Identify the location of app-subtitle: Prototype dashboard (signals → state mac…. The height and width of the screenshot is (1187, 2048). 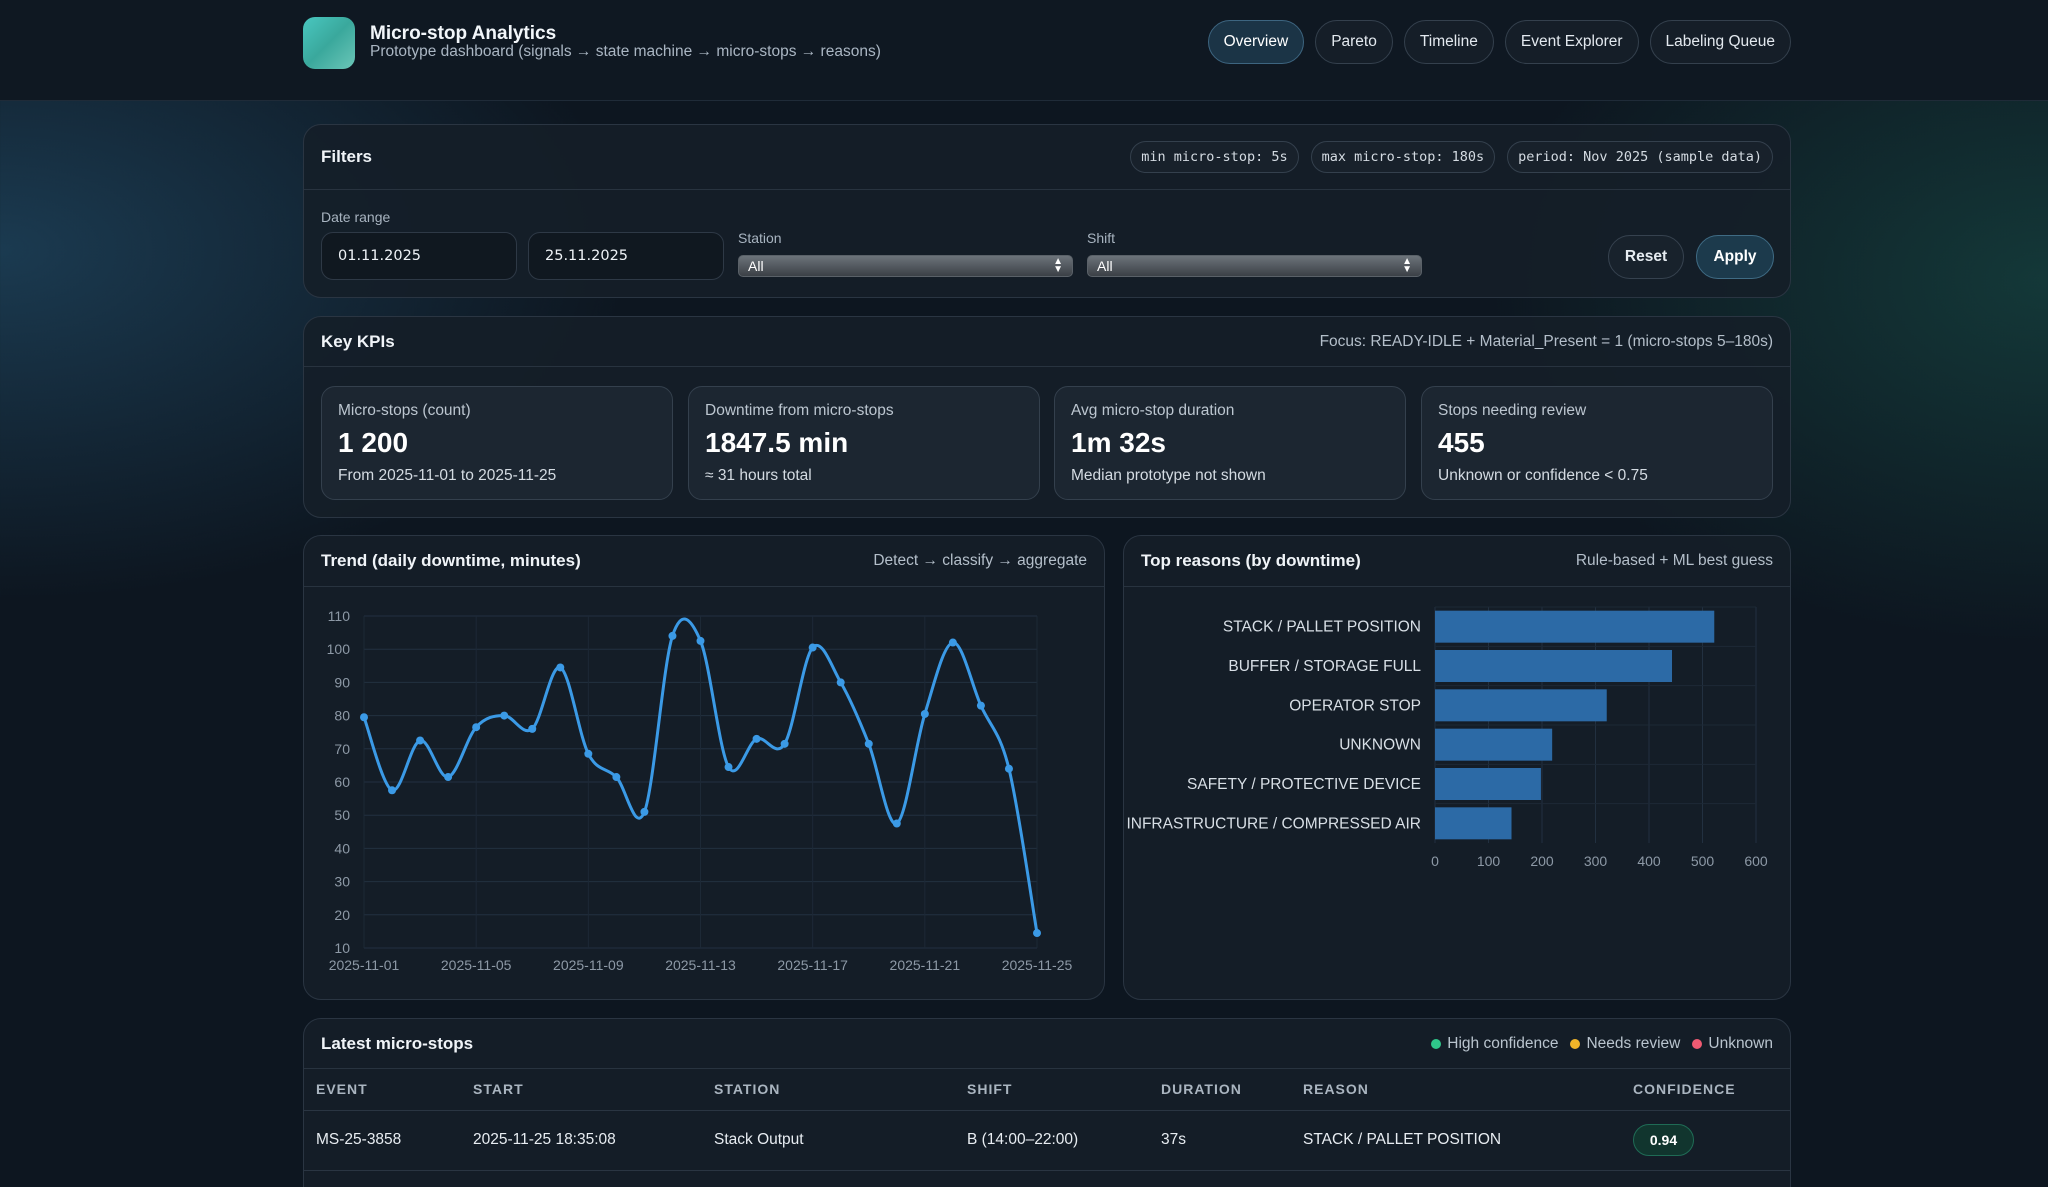
(625, 51).